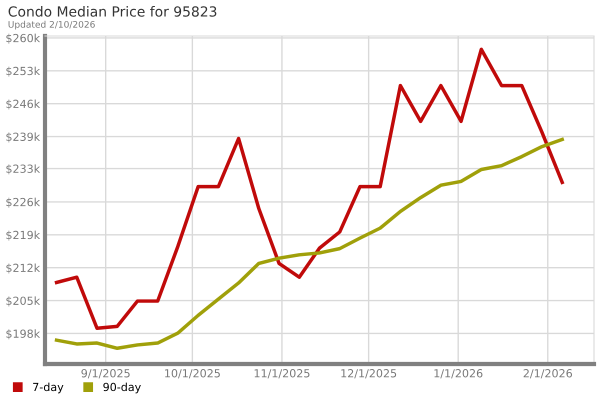 The width and height of the screenshot is (600, 400). What do you see at coordinates (23, 268) in the screenshot?
I see `y-tick-label: $212k` at bounding box center [23, 268].